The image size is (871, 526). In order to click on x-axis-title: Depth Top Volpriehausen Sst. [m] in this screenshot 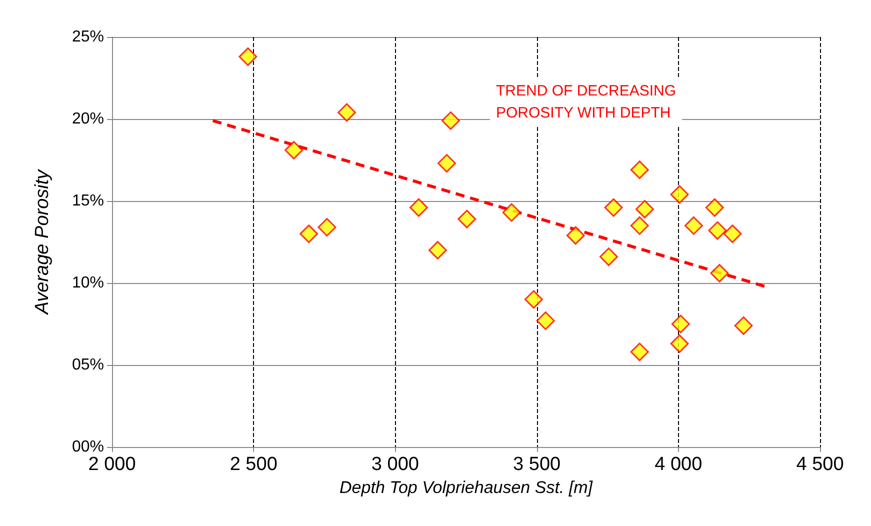, I will do `click(467, 487)`.